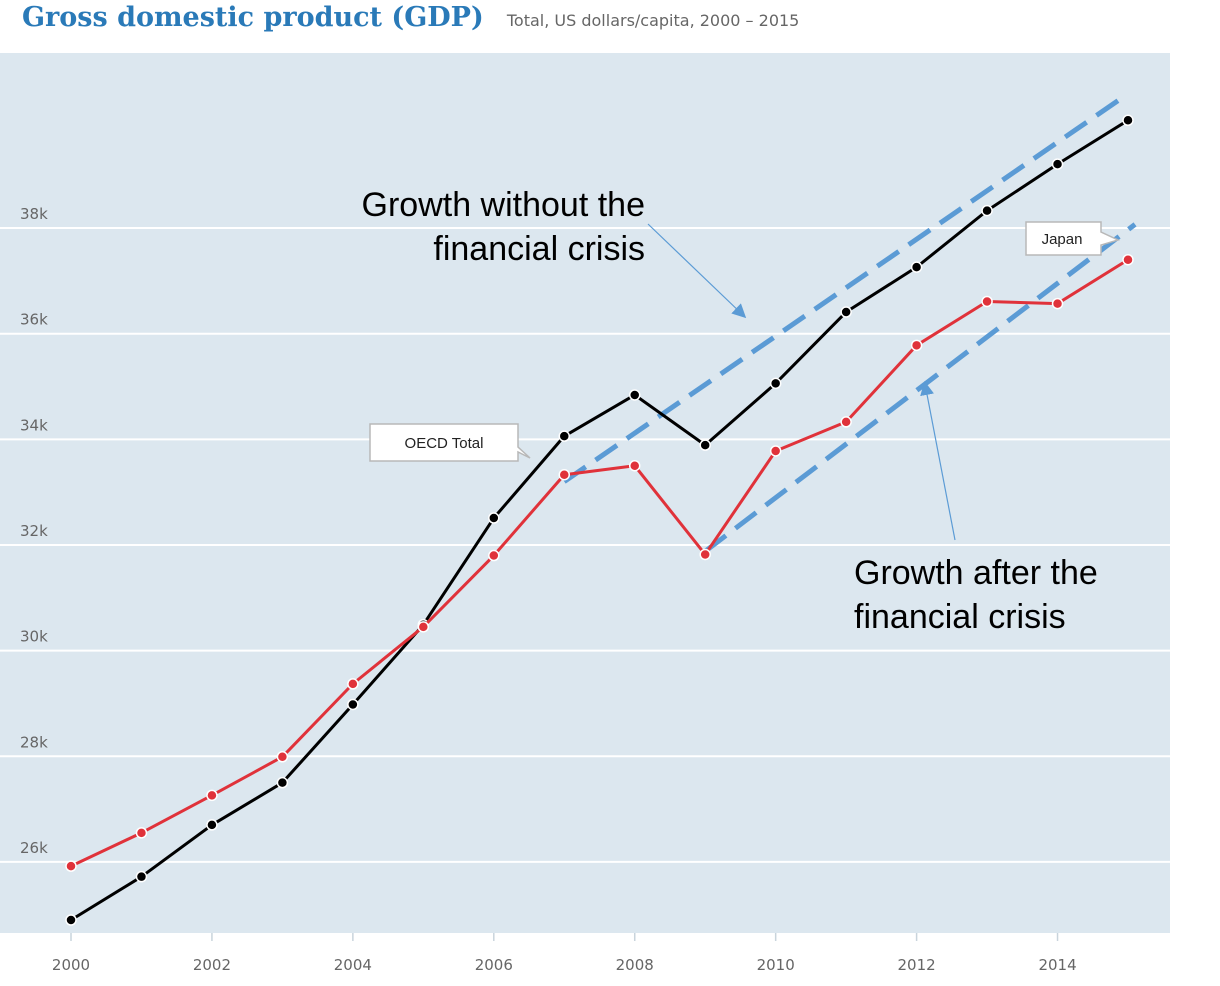 The height and width of the screenshot is (986, 1220). I want to click on annotation-arrow-without-crisis, so click(697, 271).